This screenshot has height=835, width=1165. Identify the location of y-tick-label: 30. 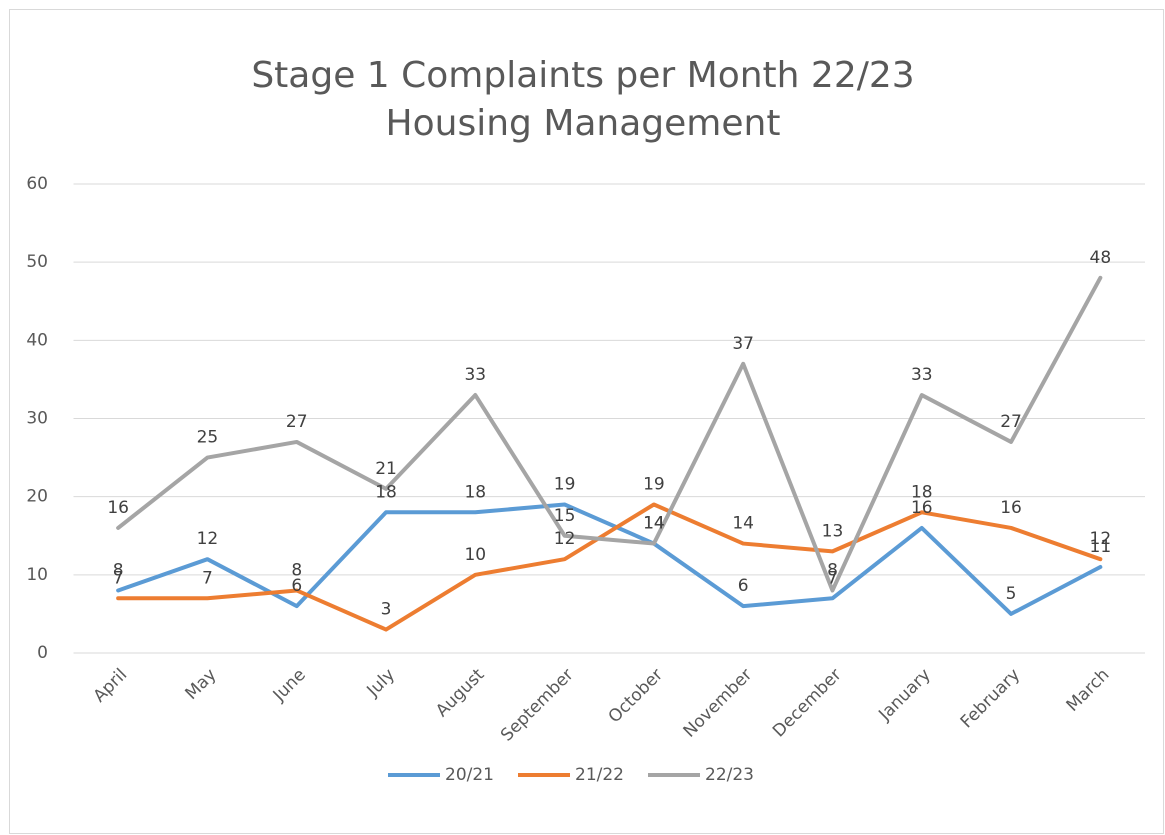
(37, 419).